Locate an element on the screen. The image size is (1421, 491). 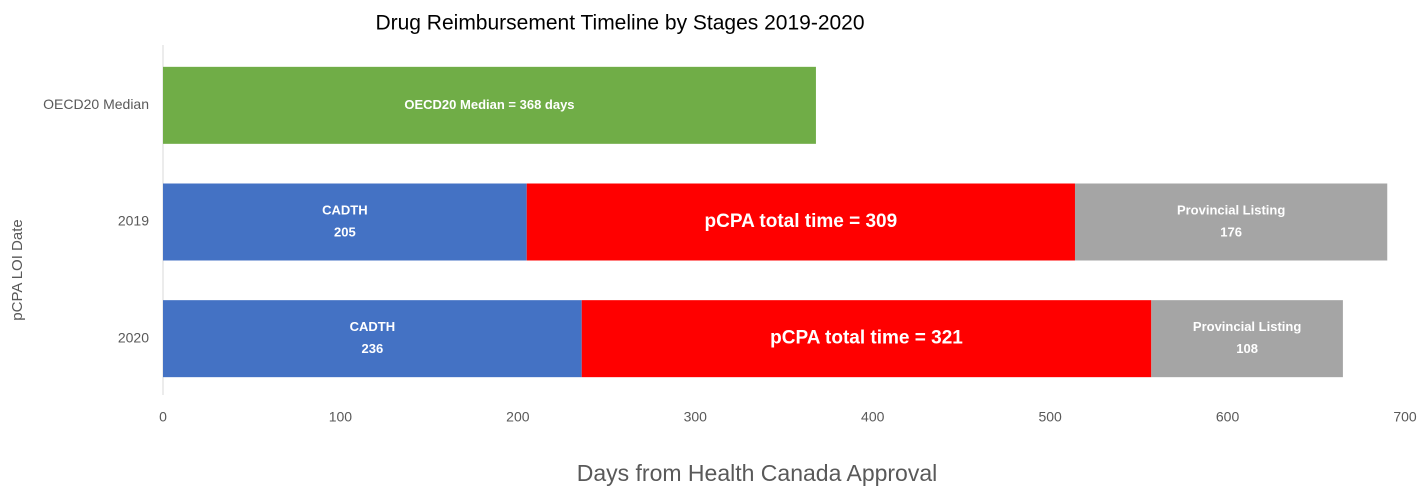
data-label: 236 is located at coordinates (373, 348).